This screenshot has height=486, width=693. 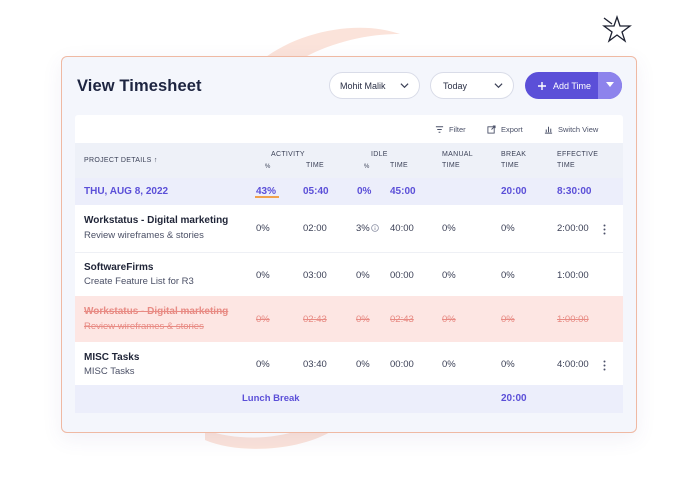 What do you see at coordinates (119, 267) in the screenshot?
I see `project-name: SoftwareFirms` at bounding box center [119, 267].